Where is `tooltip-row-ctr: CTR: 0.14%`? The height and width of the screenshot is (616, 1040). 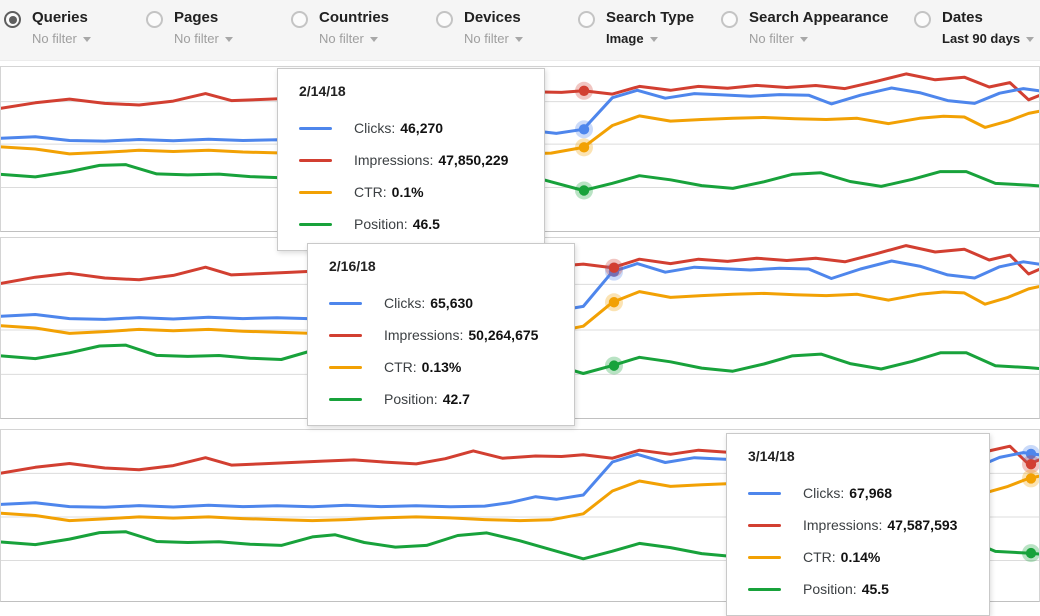
tooltip-row-ctr: CTR: 0.14% is located at coordinates (858, 557).